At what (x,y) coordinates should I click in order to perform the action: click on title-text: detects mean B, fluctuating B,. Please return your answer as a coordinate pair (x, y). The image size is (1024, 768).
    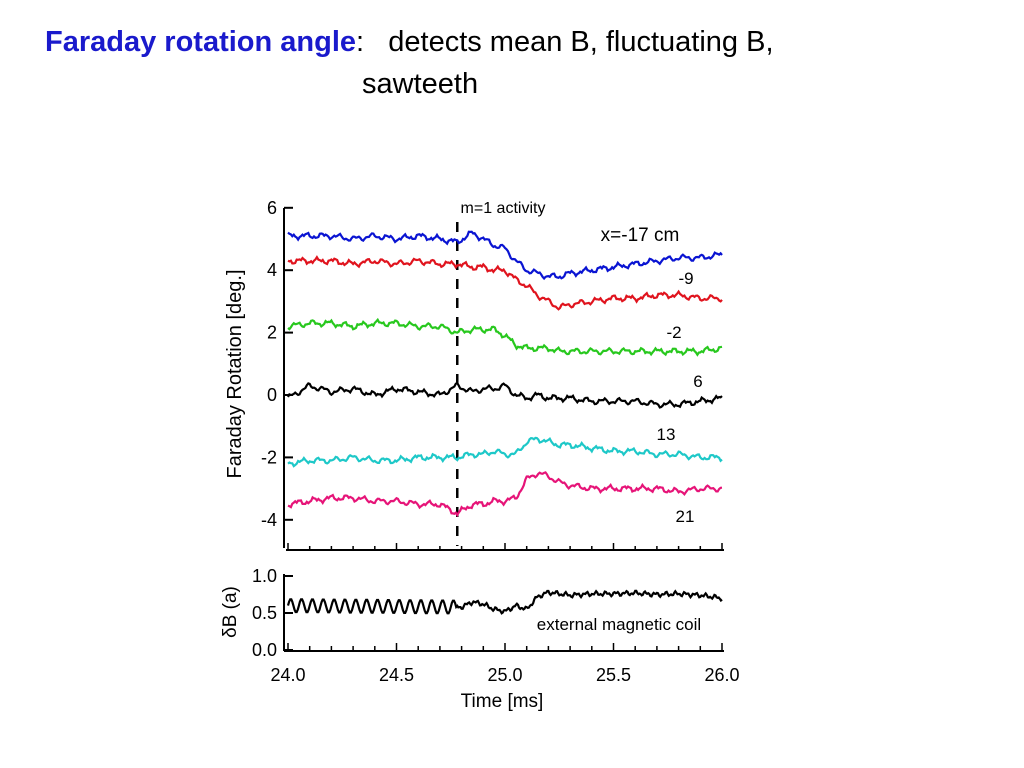
    Looking at the image, I should click on (581, 42).